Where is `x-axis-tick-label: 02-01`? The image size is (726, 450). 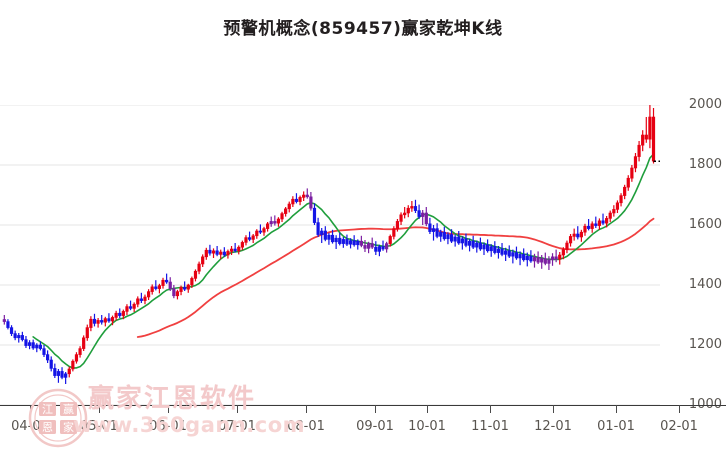
x-axis-tick-label: 02-01 is located at coordinates (679, 426).